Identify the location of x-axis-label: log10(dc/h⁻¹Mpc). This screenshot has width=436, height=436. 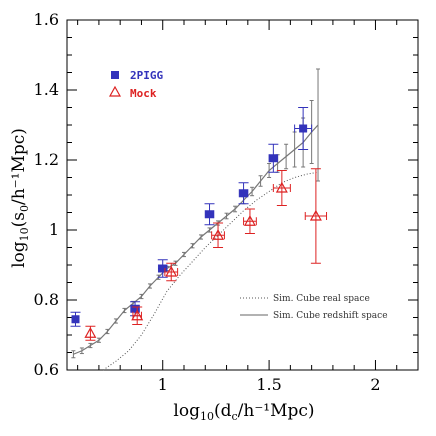
(243, 412).